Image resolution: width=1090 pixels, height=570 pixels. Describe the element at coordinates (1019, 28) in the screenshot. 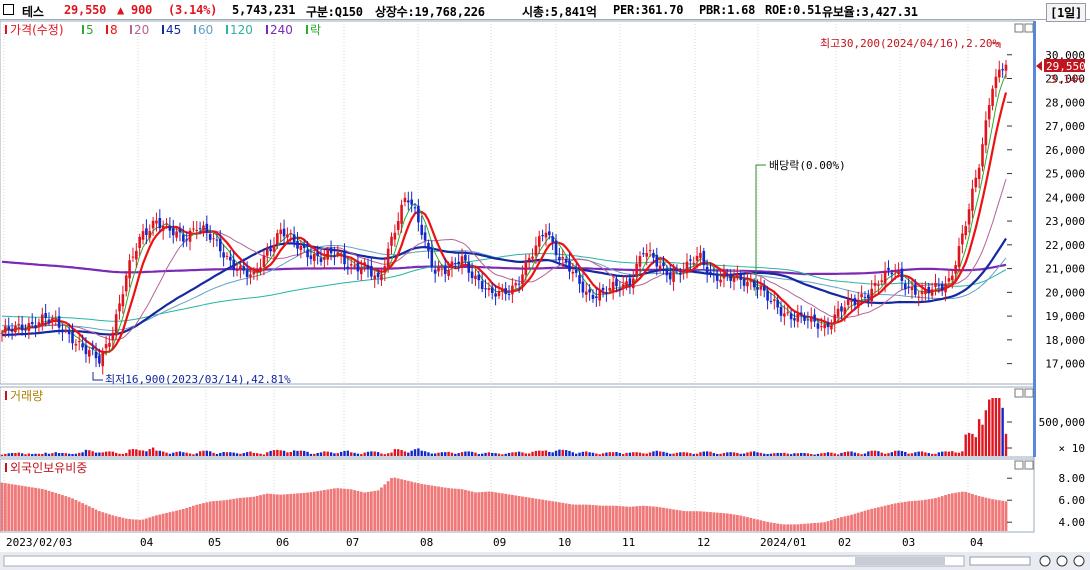

I see `price-panel-min-icon` at that location.